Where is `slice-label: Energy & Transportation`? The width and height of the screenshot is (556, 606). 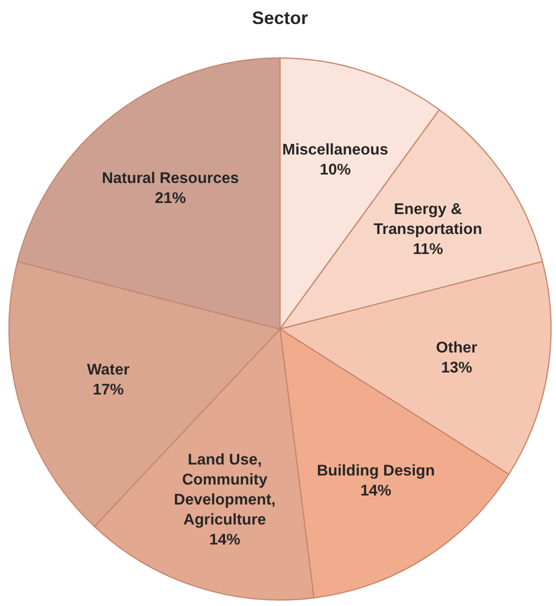
slice-label: Energy & Transportation is located at coordinates (428, 219).